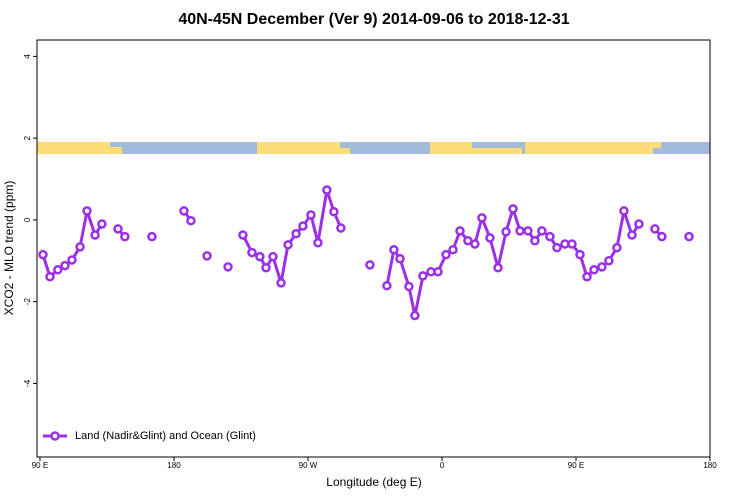  I want to click on y-tick-label: -2, so click(27, 302).